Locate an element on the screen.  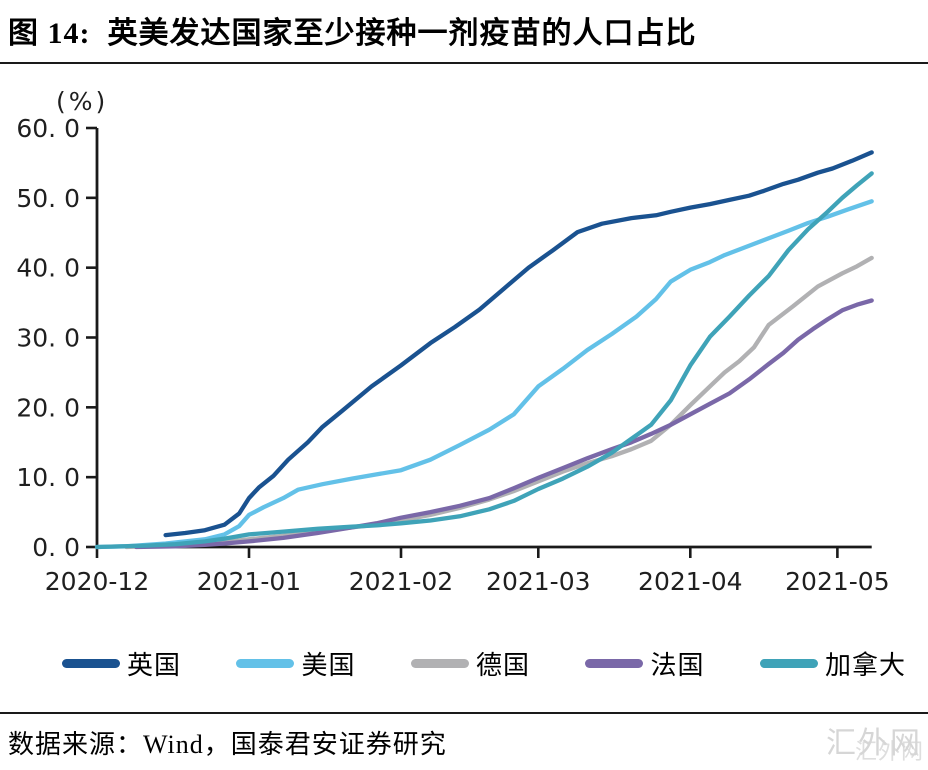
y-tick-label: 10. 0 is located at coordinates (48, 477).